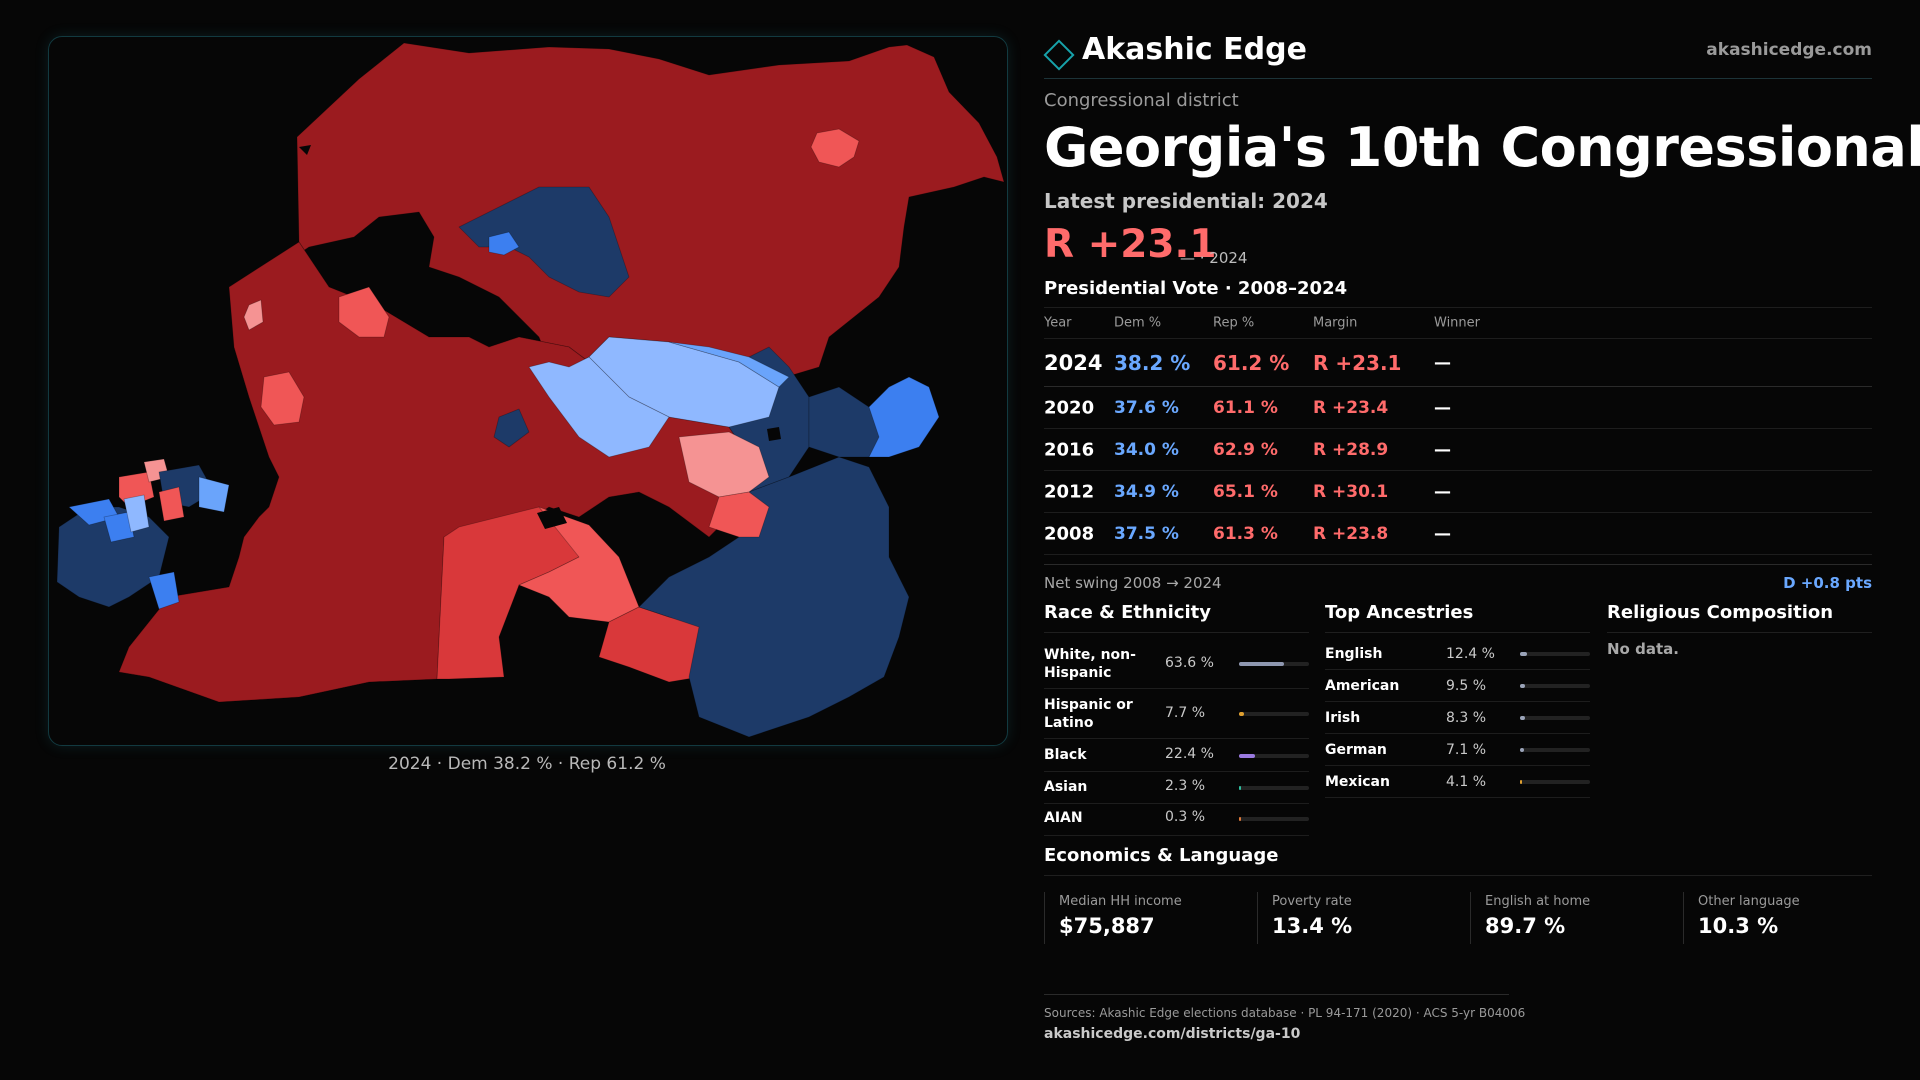 This screenshot has height=1080, width=1920. Describe the element at coordinates (1457, 55) in the screenshot. I see `brand-header: Akashic Edge akashicedge.com` at that location.